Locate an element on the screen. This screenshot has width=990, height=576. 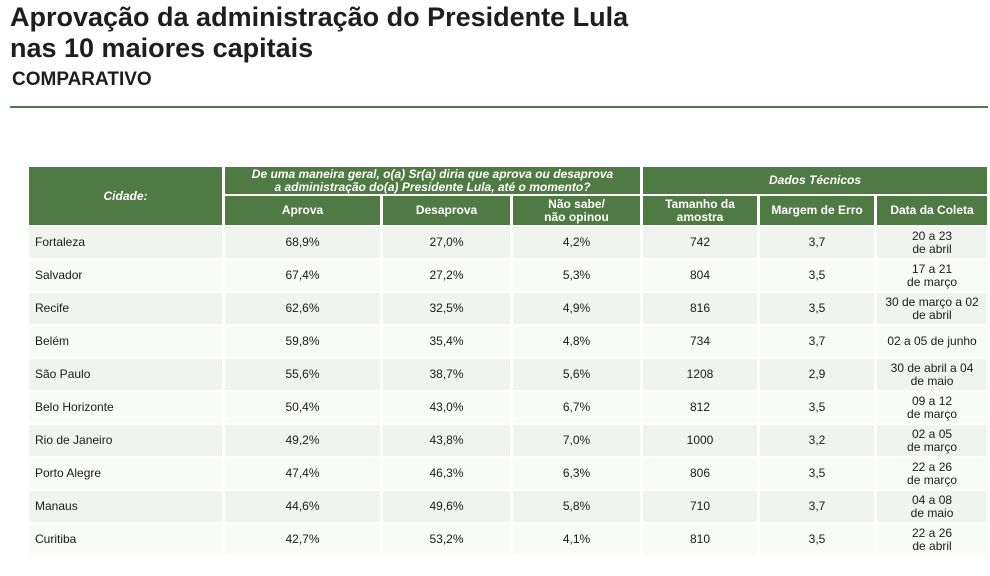
page-subtitle: COMPARATIVO is located at coordinates (82, 79).